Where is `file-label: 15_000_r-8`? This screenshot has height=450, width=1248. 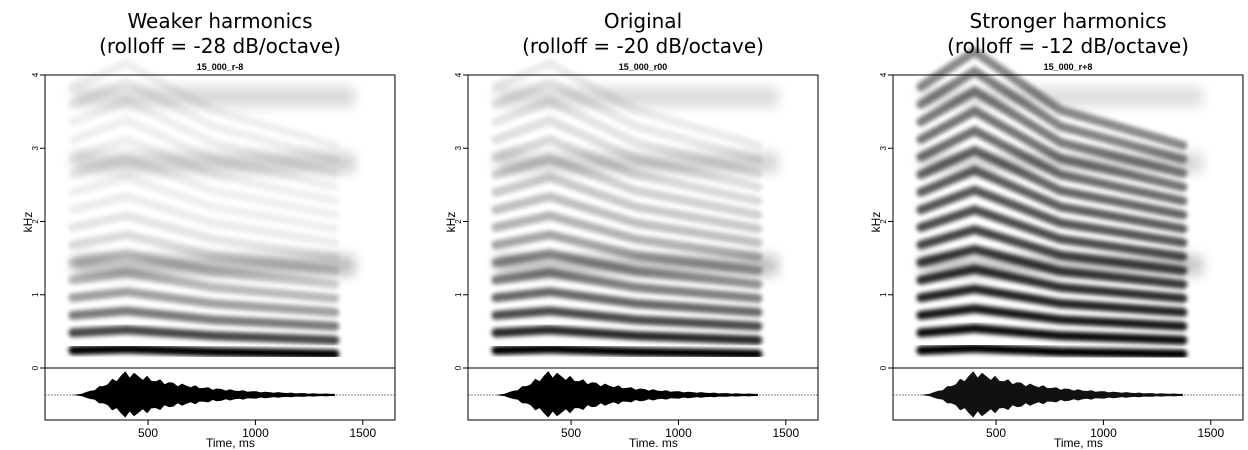
file-label: 15_000_r-8 is located at coordinates (220, 67).